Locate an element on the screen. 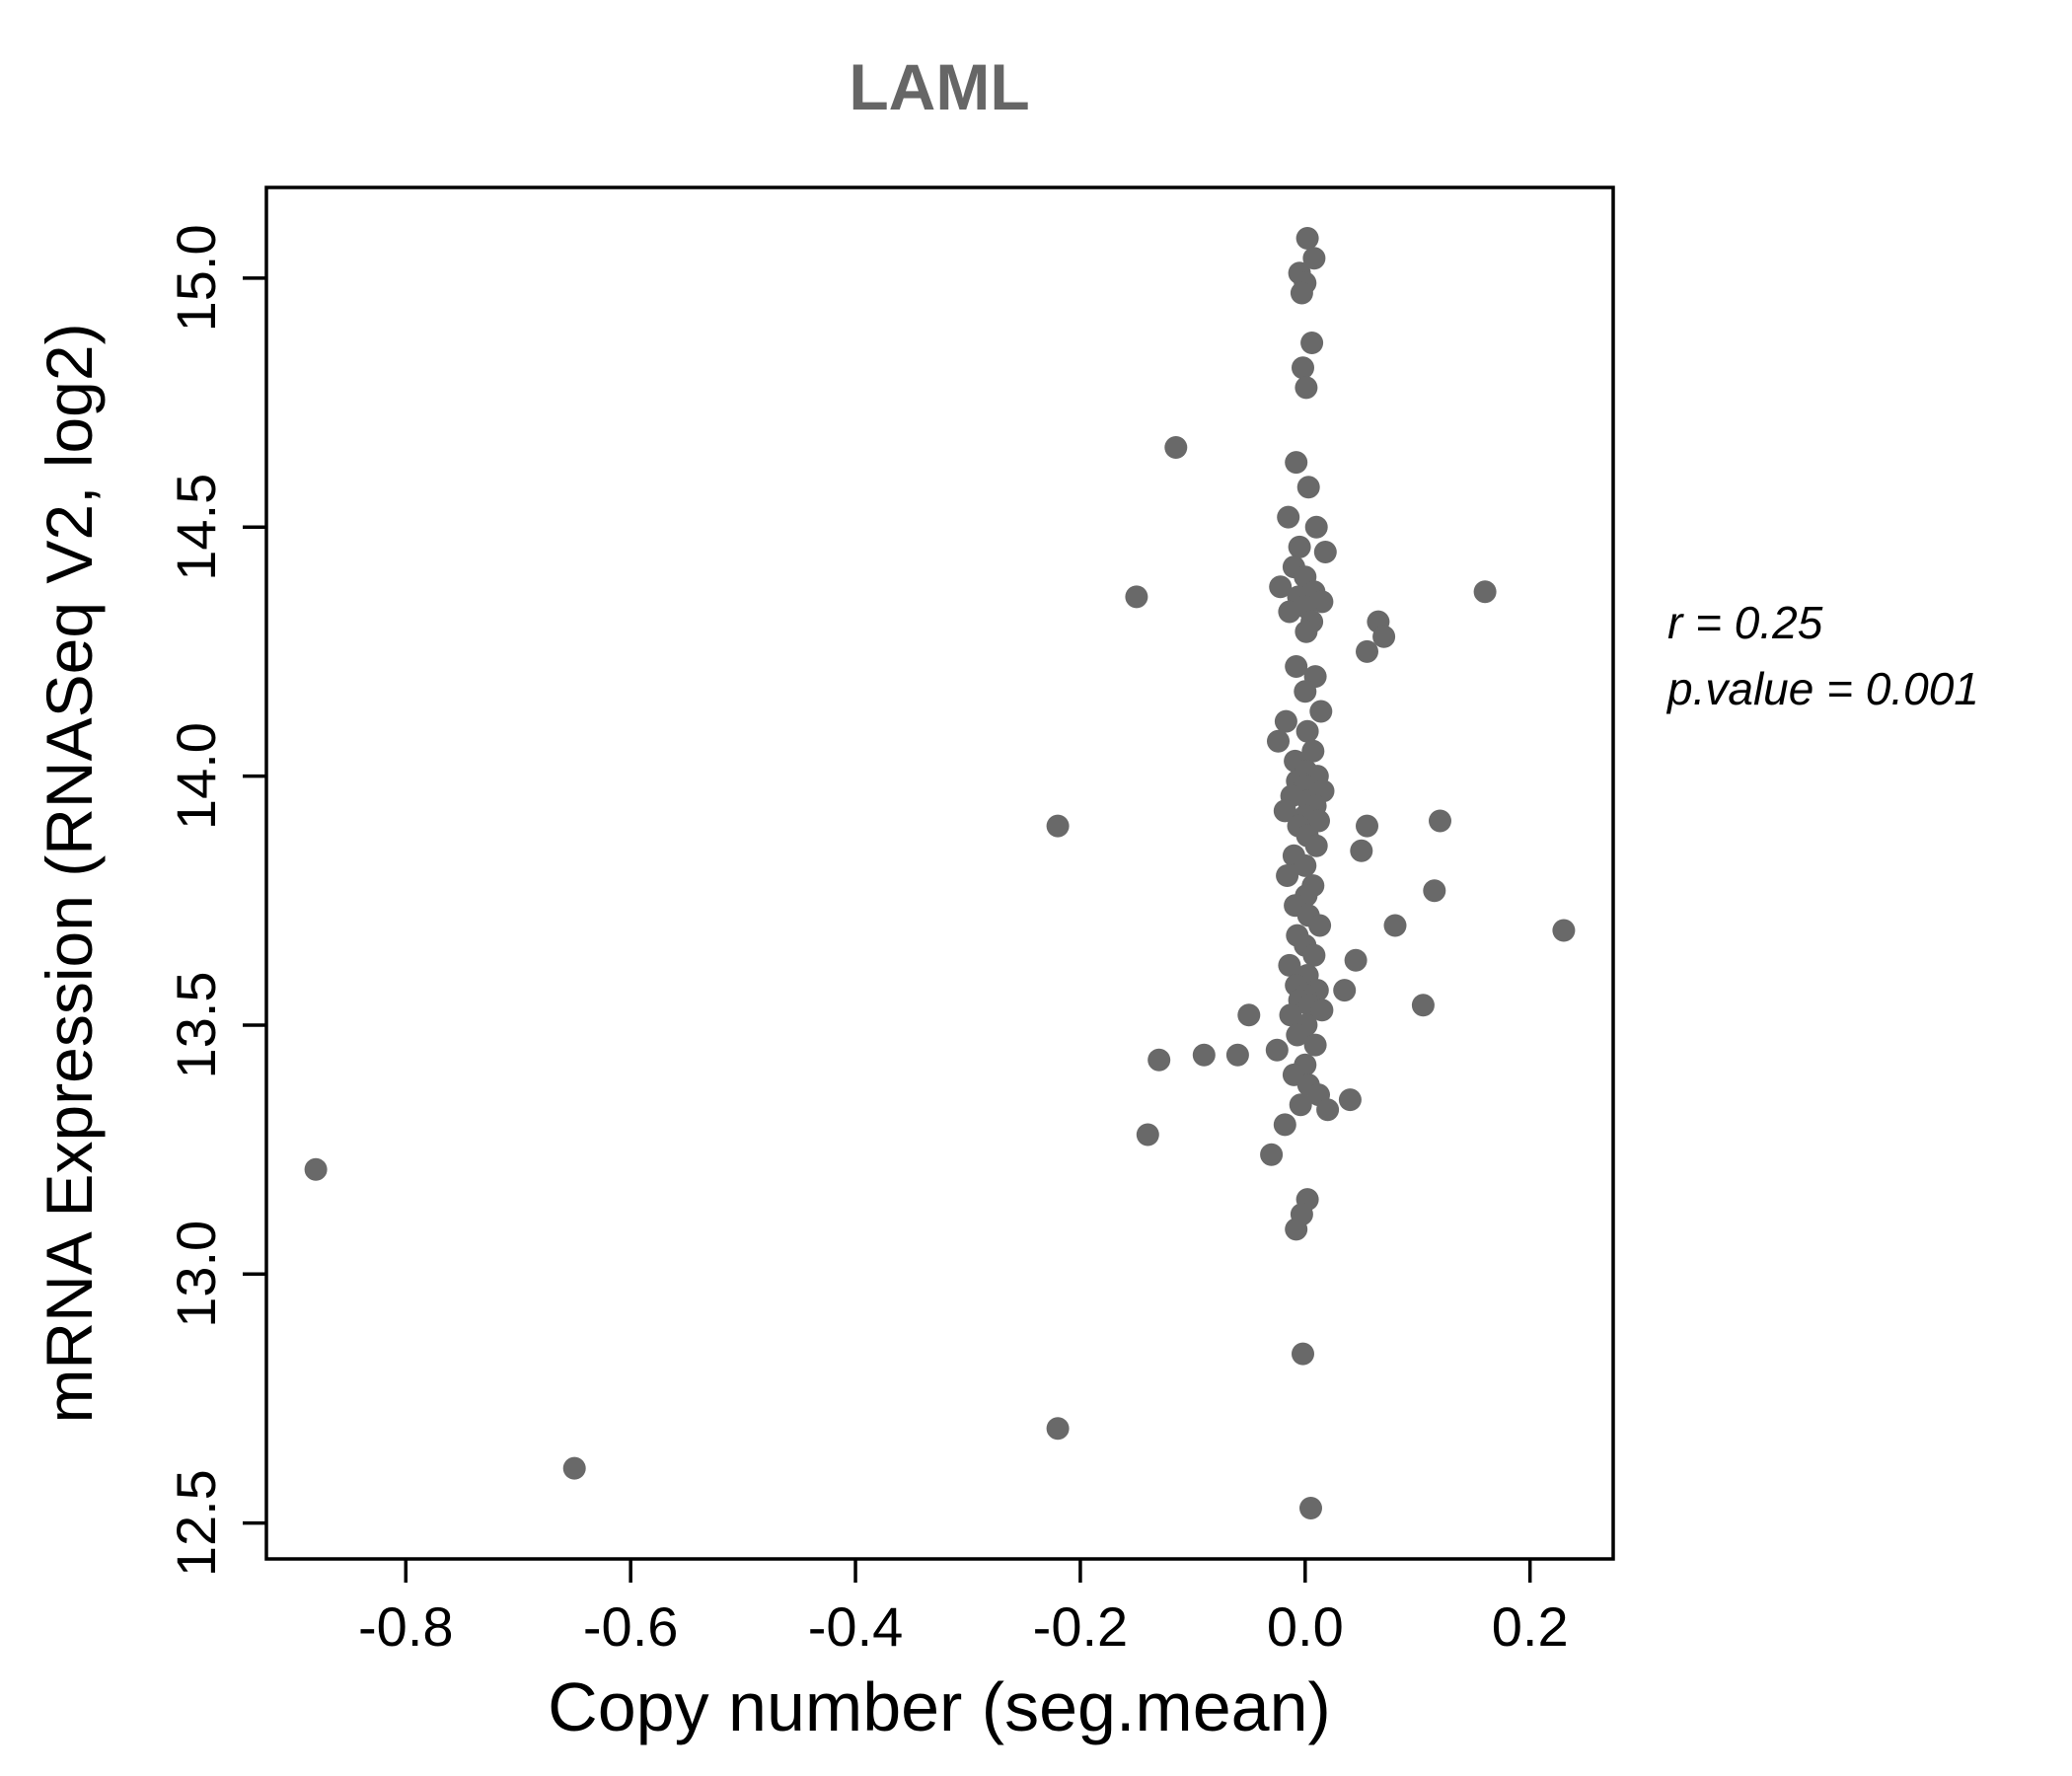 The width and height of the screenshot is (2072, 1776). x-tick-label: 0.0 is located at coordinates (1306, 1626).